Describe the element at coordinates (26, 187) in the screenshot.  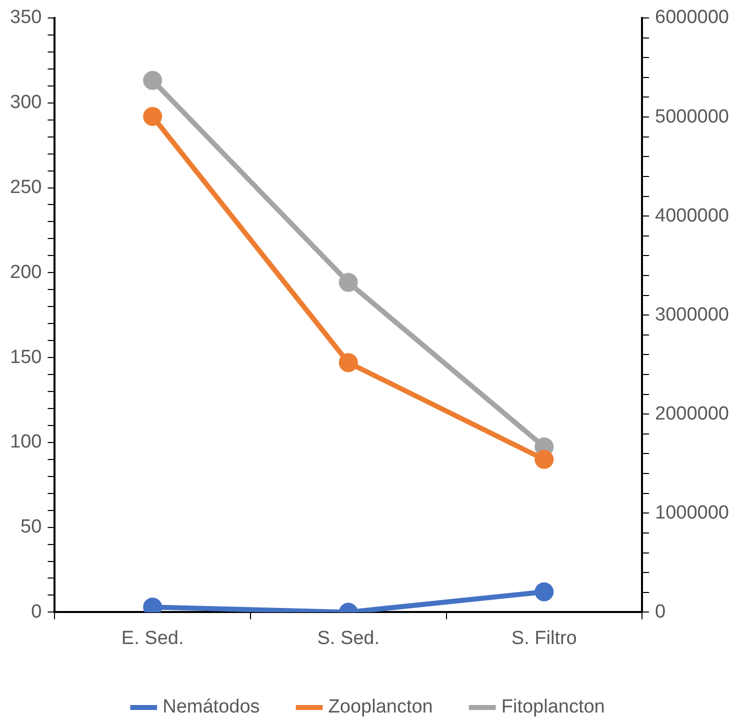
I see `y-tick-label: 250` at that location.